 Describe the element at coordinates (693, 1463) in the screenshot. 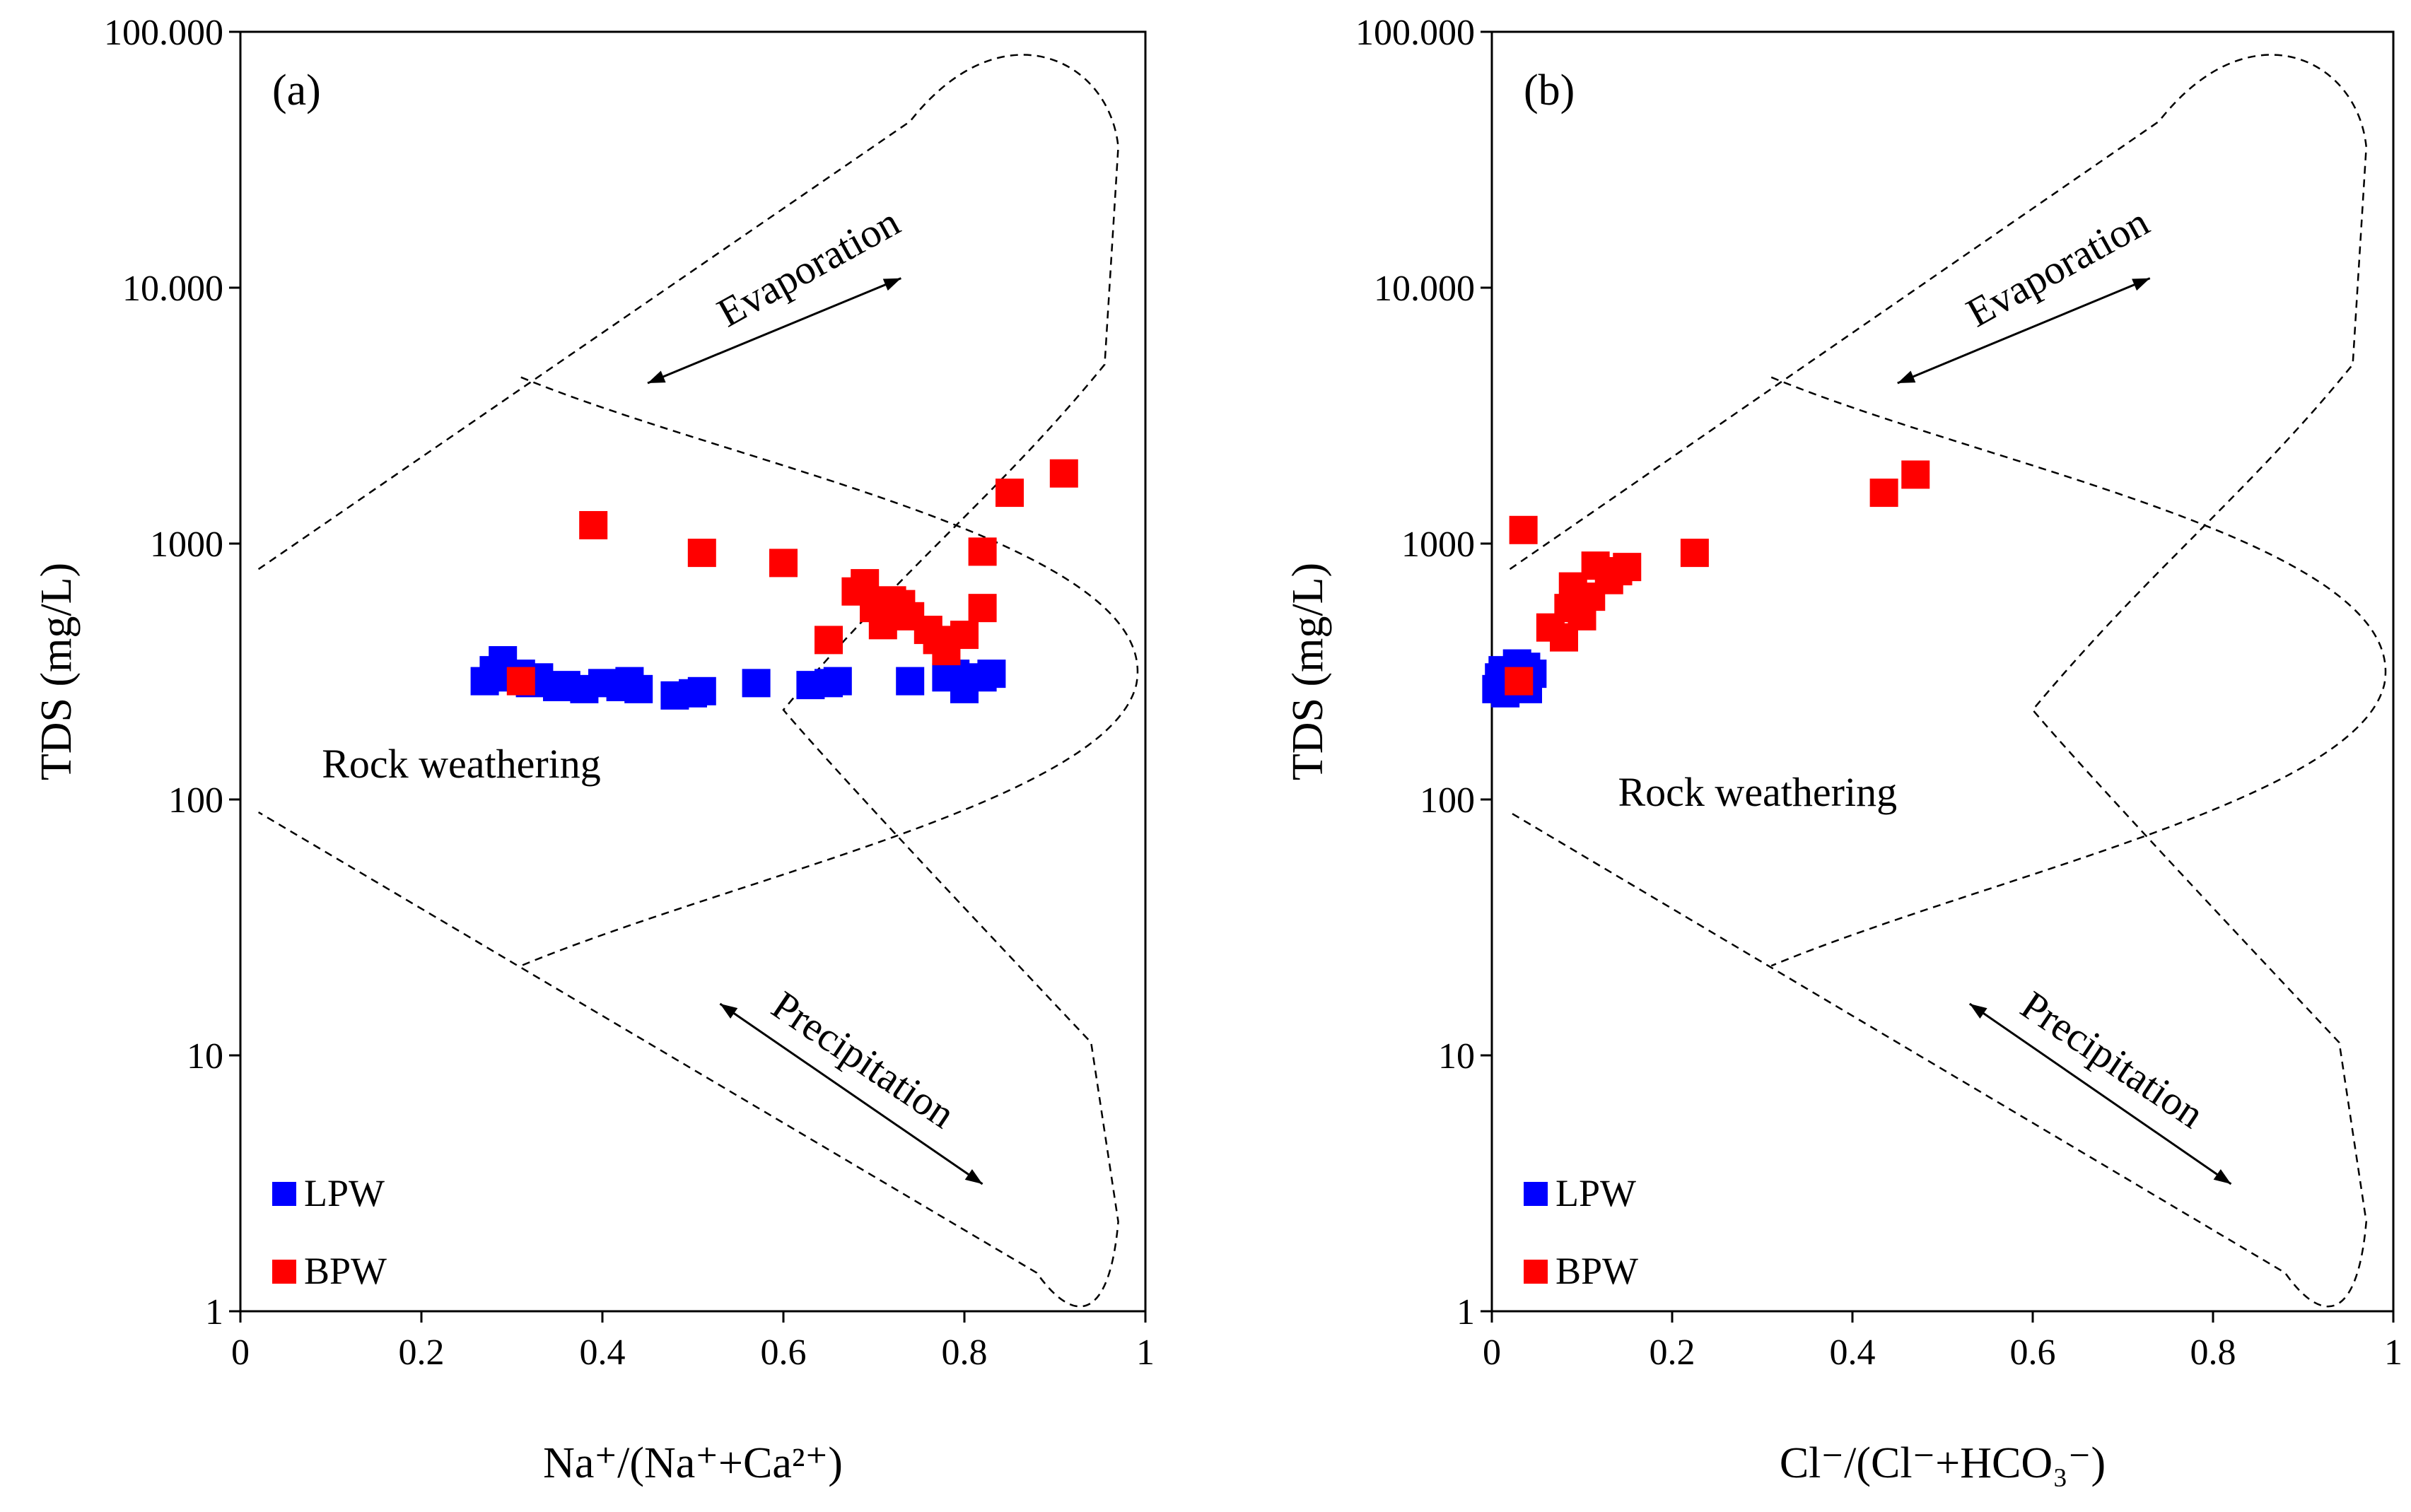

I see `x-axis-title: Na⁺/(Na⁺+Ca²⁺)` at that location.